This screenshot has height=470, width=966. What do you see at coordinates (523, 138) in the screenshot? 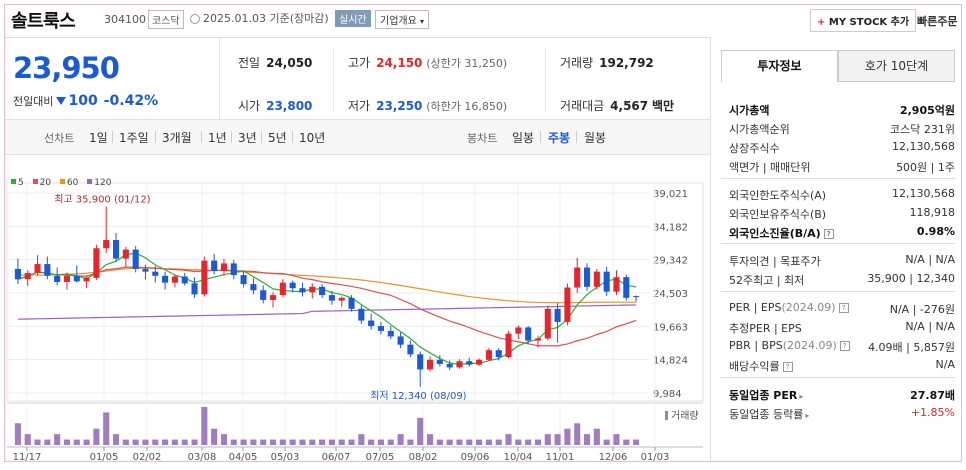
I see `candle-daily: 일봉` at bounding box center [523, 138].